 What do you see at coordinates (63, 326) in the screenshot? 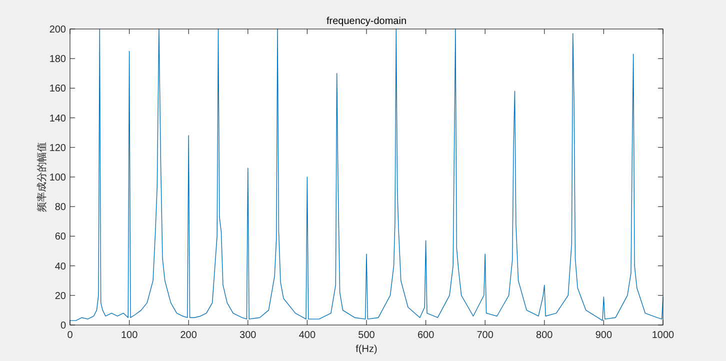
I see `y-tick-label: 0` at bounding box center [63, 326].